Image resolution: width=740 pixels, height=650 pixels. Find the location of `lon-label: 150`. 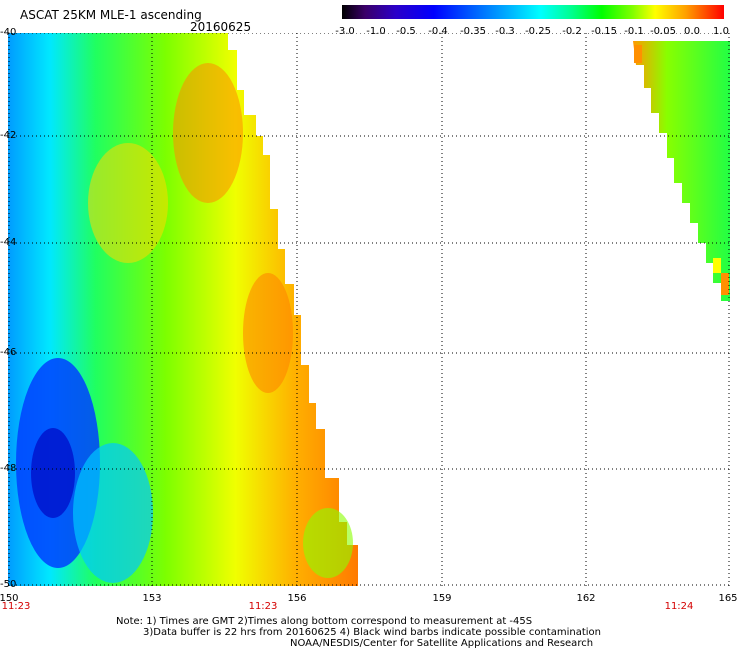

lon-label: 150 is located at coordinates (9, 598).